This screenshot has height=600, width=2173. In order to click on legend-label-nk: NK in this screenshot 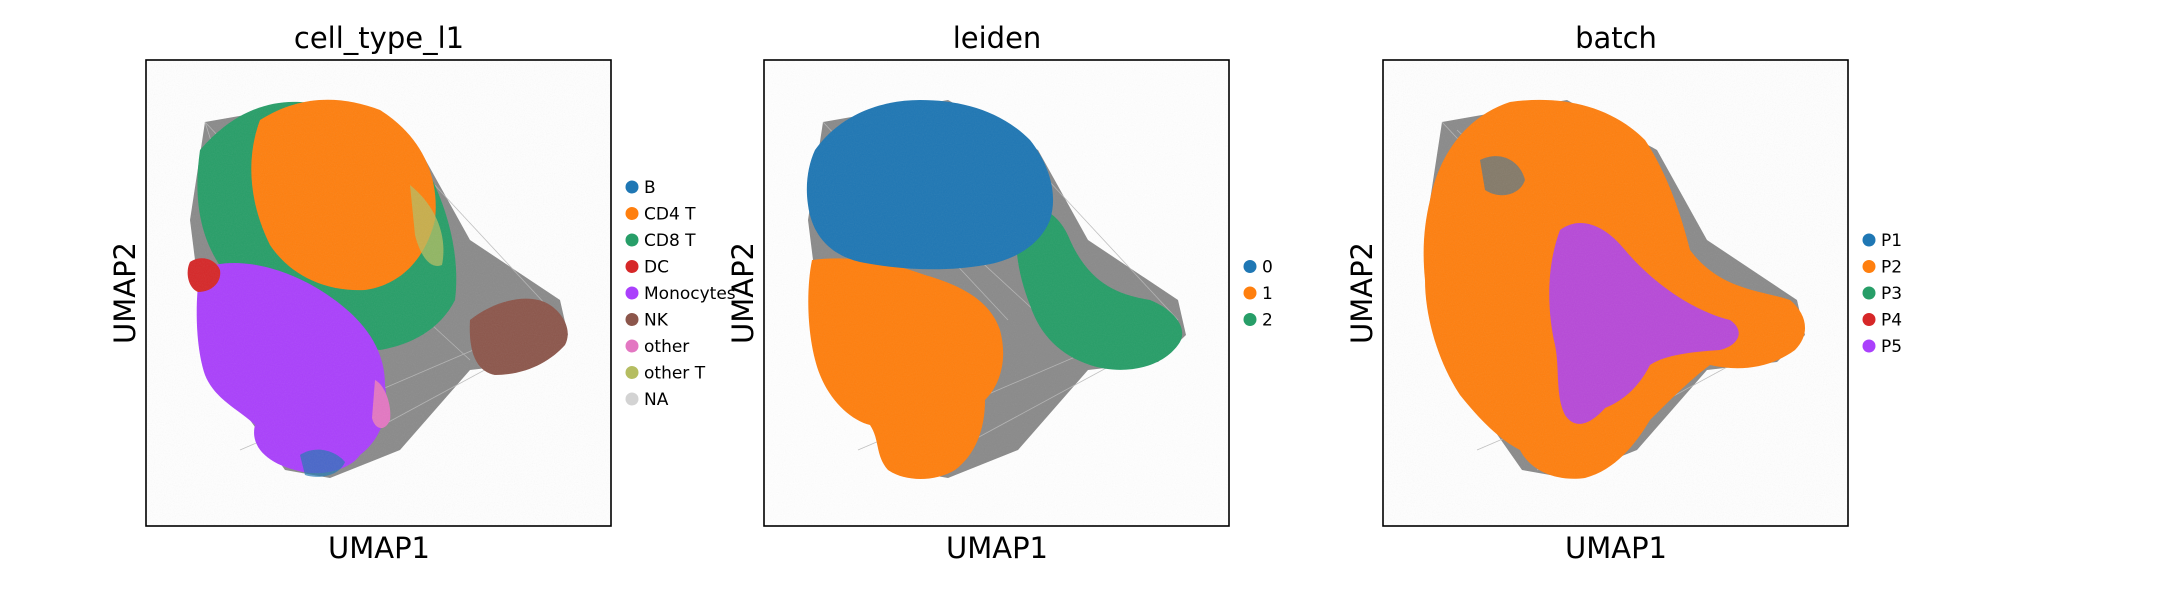, I will do `click(656, 321)`.